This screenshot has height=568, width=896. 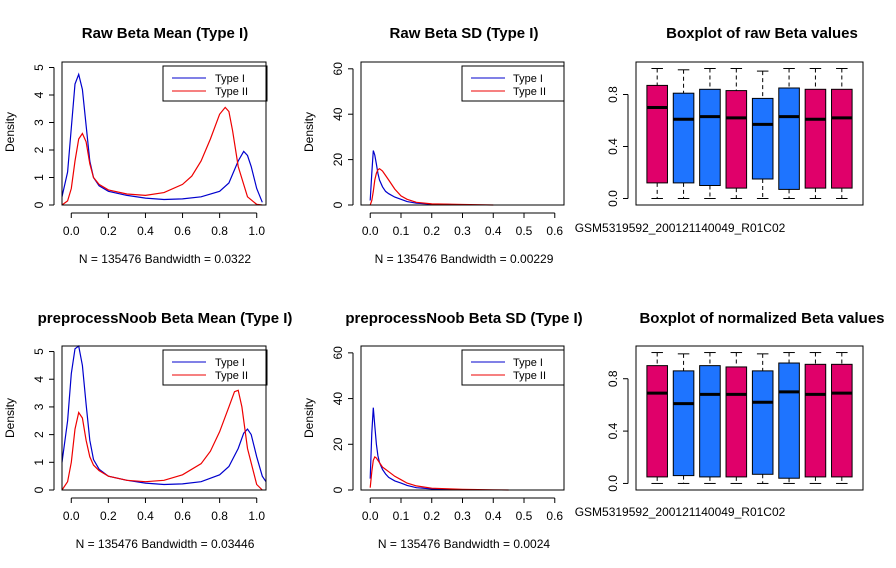 I want to click on y-tick-label: 60, so click(x=338, y=353).